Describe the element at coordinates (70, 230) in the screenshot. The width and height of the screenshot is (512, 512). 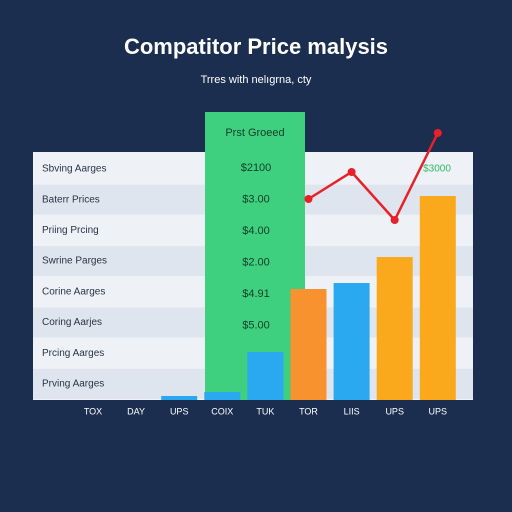
I see `row-label: Priing Prcing` at that location.